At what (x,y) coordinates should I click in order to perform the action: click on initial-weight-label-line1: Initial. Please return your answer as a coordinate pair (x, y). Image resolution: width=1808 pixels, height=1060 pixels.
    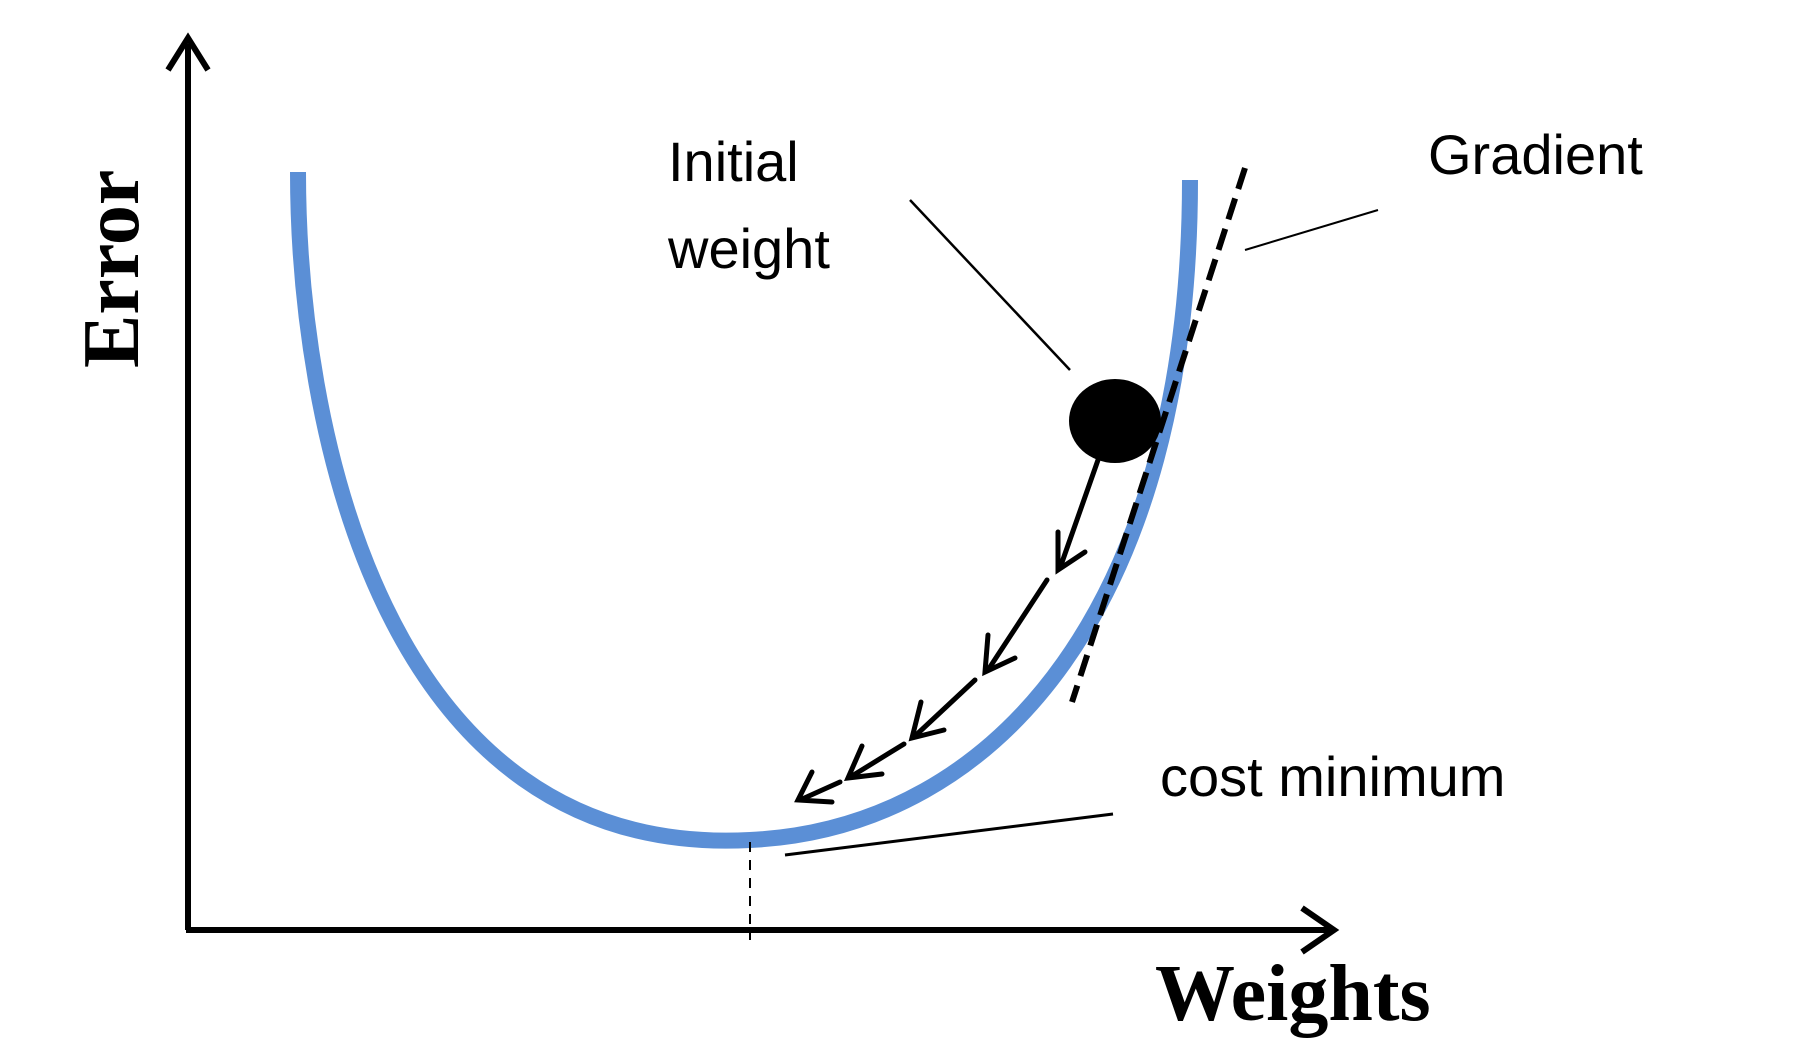
    Looking at the image, I should click on (733, 161).